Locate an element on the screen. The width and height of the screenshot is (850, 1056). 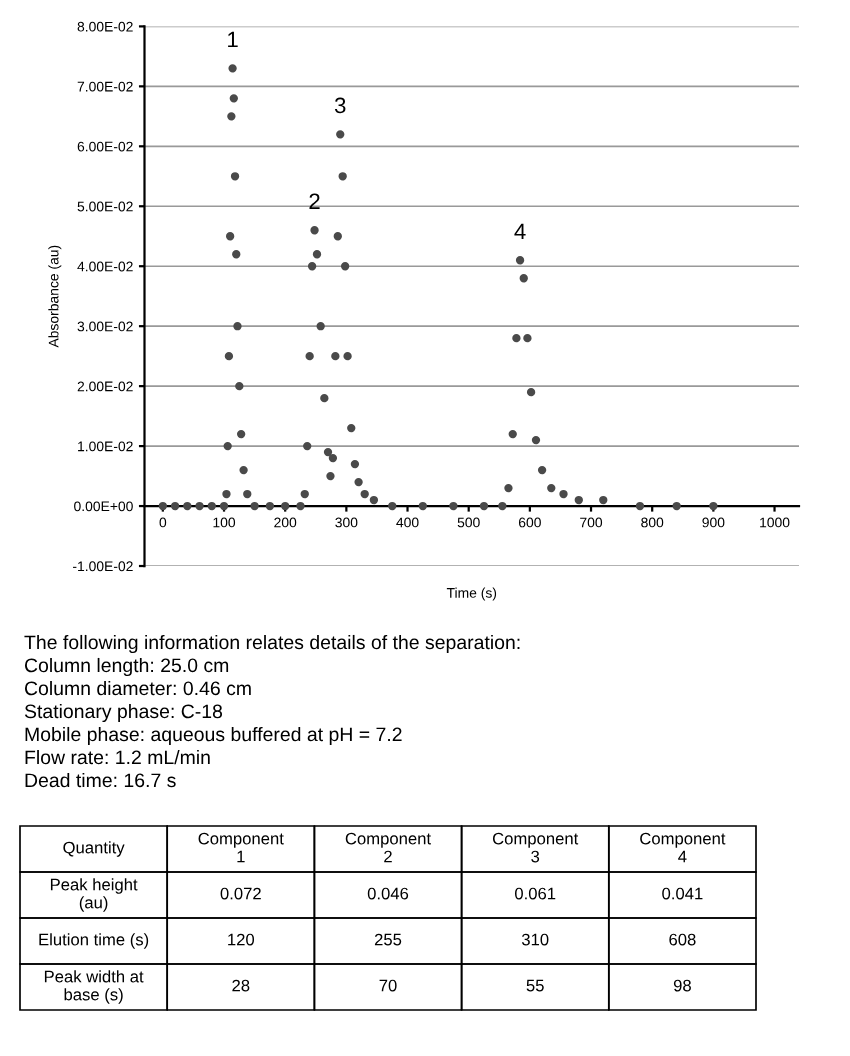
text: Component 2 is located at coordinates (388, 847).